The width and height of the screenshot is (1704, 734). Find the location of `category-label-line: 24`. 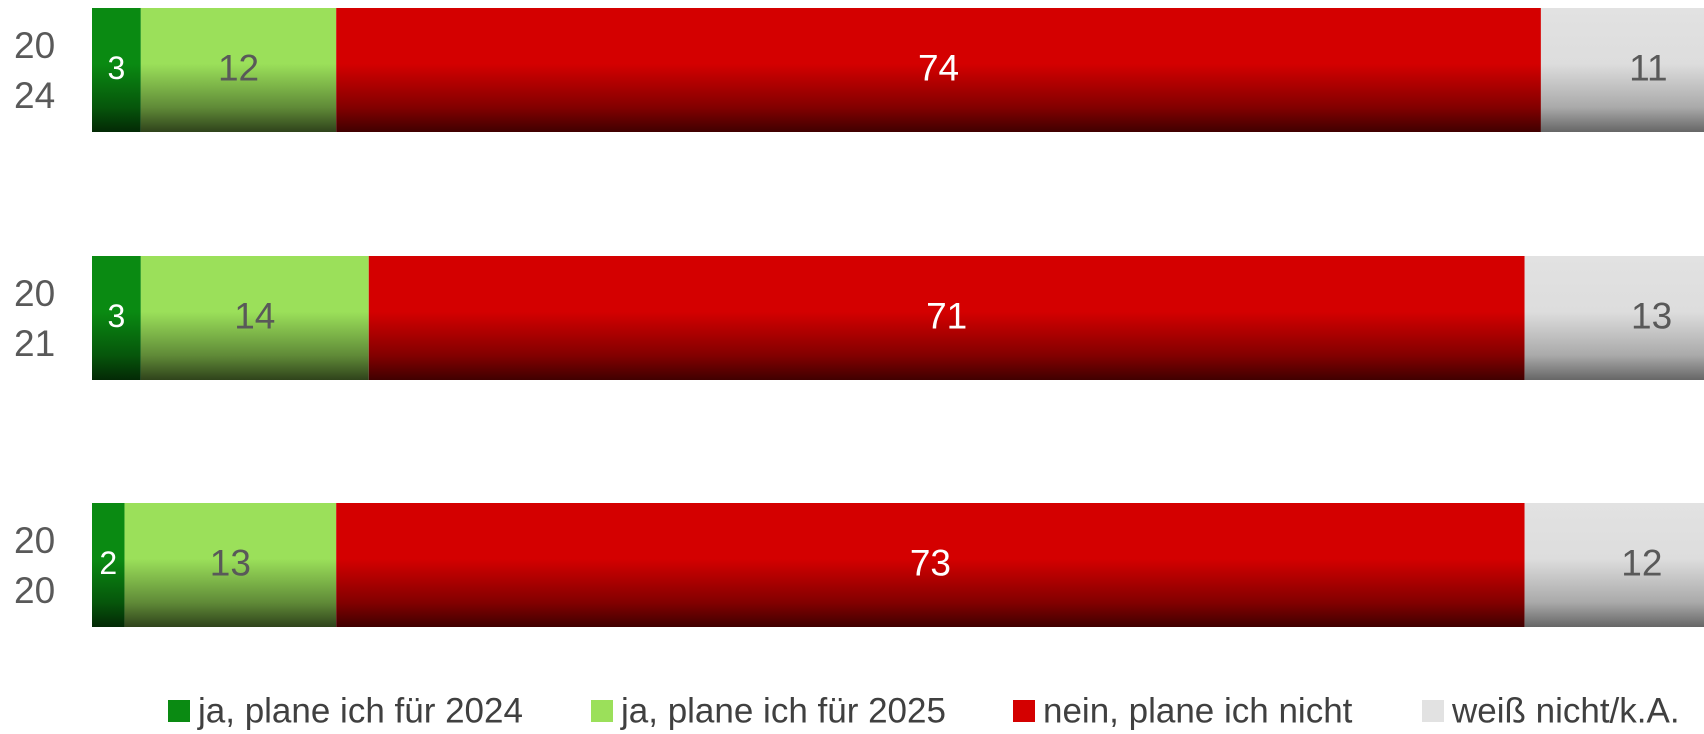

category-label-line: 24 is located at coordinates (34, 95).